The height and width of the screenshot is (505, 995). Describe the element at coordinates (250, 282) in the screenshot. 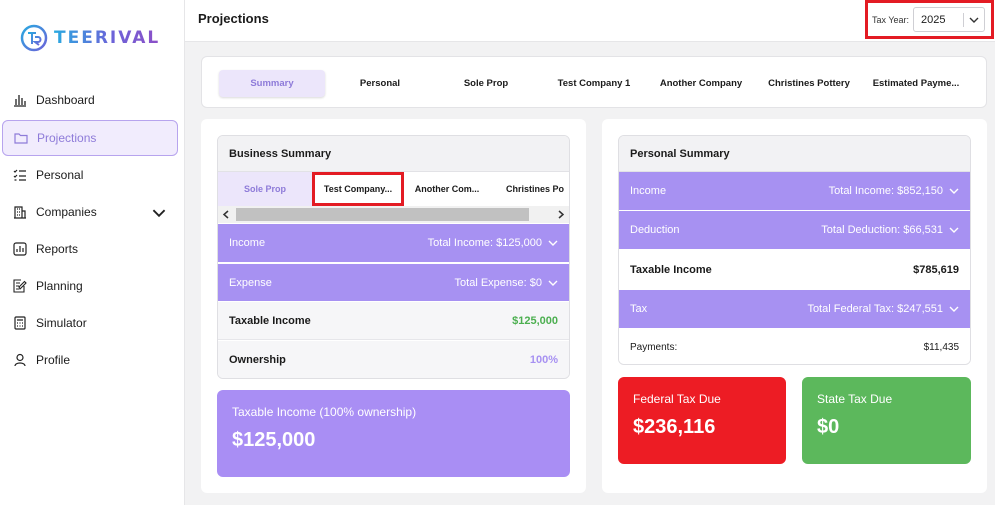

I see `expense-label: Expense` at that location.